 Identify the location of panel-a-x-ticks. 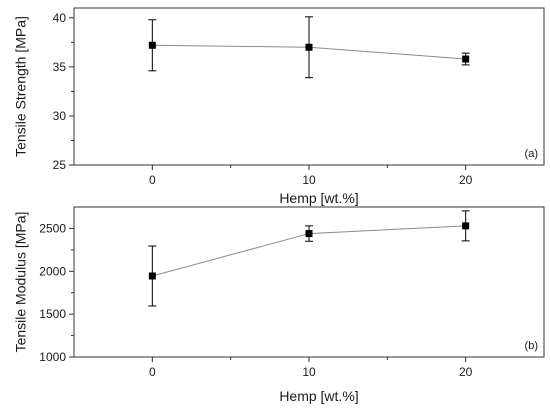
(309, 167).